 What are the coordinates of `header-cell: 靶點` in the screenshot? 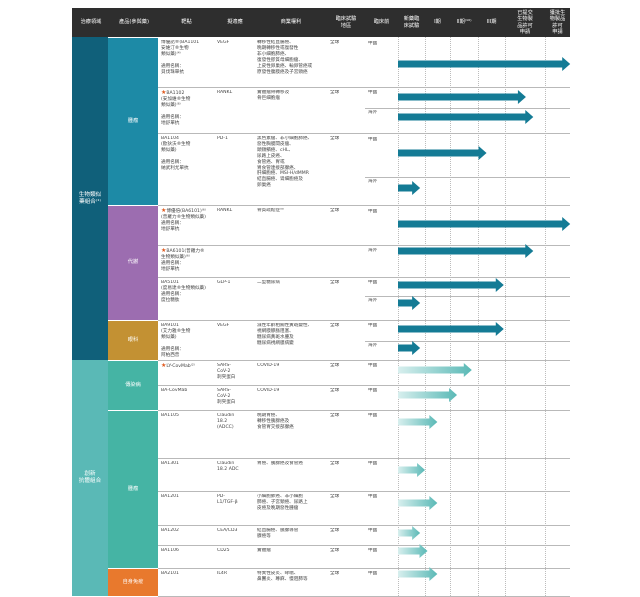 It's located at (186, 22).